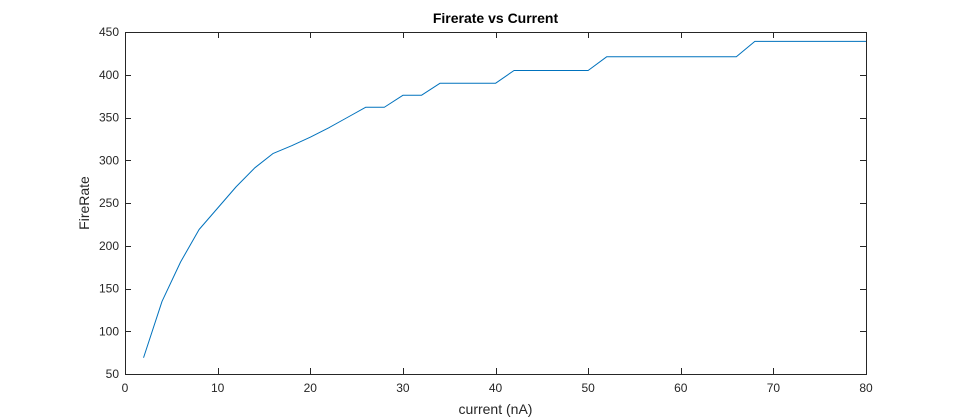 This screenshot has height=420, width=958. Describe the element at coordinates (109, 331) in the screenshot. I see `y-tick-label: 100` at that location.